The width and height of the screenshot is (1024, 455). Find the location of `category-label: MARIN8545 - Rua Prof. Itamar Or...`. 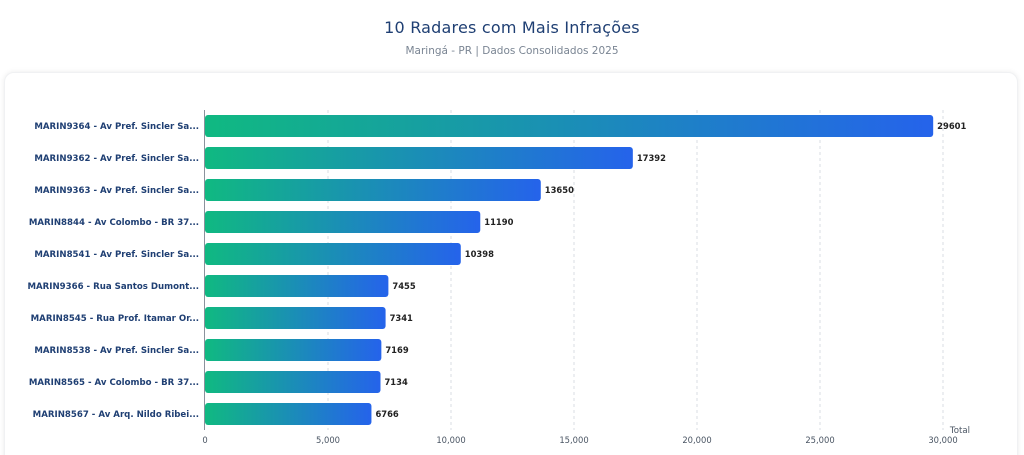

category-label: MARIN8545 - Rua Prof. Itamar Or... is located at coordinates (115, 319).